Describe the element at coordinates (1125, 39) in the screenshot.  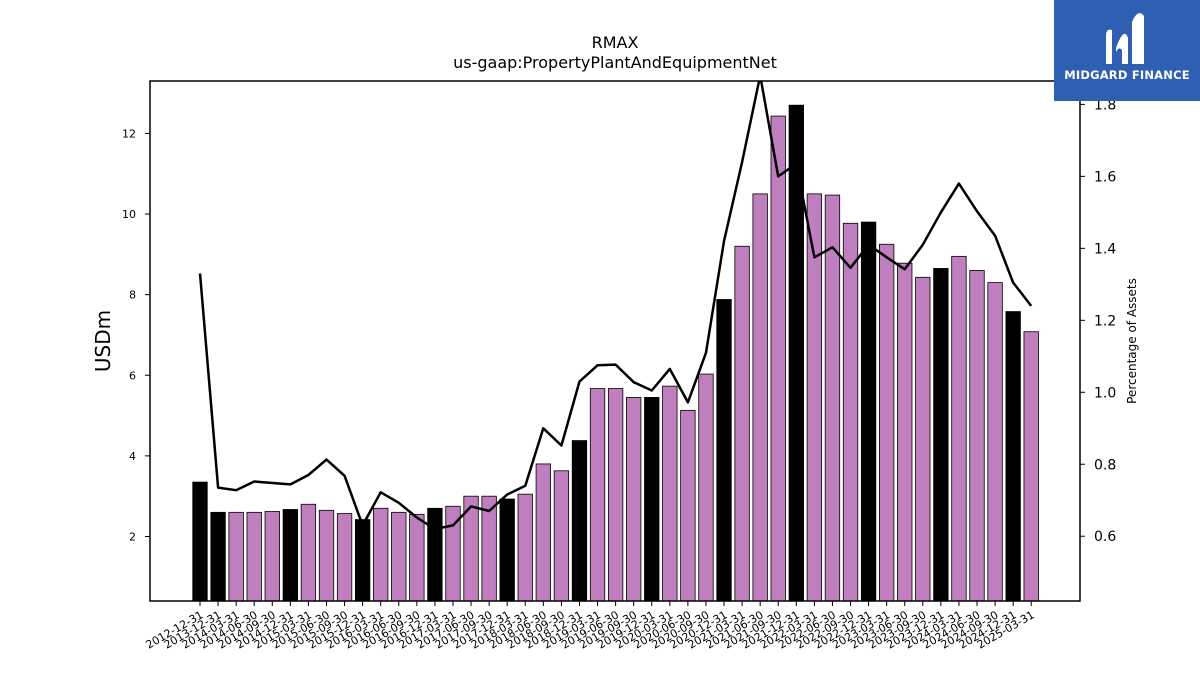
I see `midgard-logo-icon` at that location.